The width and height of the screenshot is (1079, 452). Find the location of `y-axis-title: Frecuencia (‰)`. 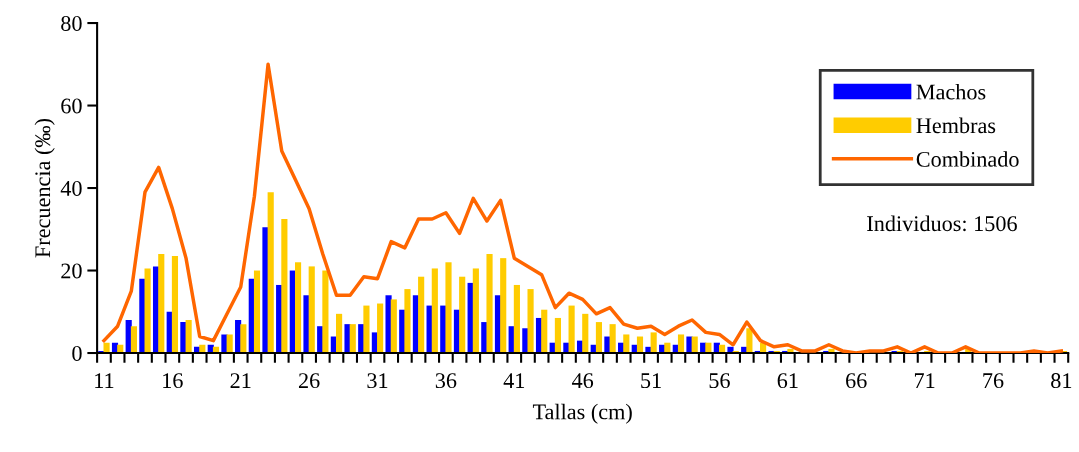

y-axis-title: Frecuencia (‰) is located at coordinates (44, 188).